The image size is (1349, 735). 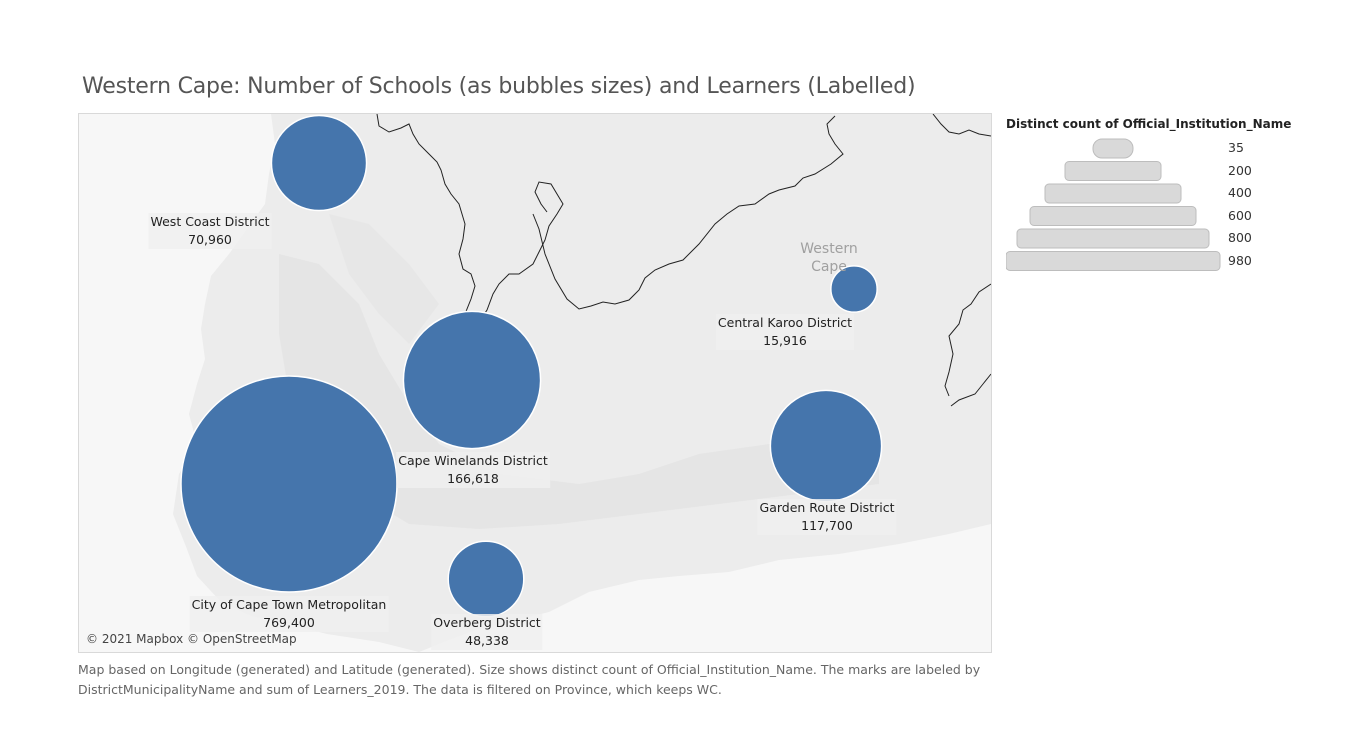 What do you see at coordinates (473, 478) in the screenshot?
I see `bubble-label-value: 166,618` at bounding box center [473, 478].